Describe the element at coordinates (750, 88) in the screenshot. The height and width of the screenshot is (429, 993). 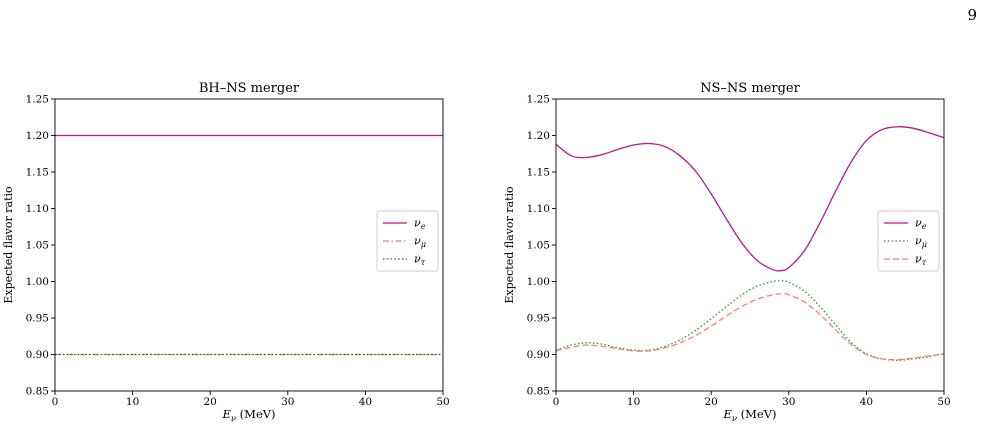
I see `chart-title: NS–NS merger` at that location.